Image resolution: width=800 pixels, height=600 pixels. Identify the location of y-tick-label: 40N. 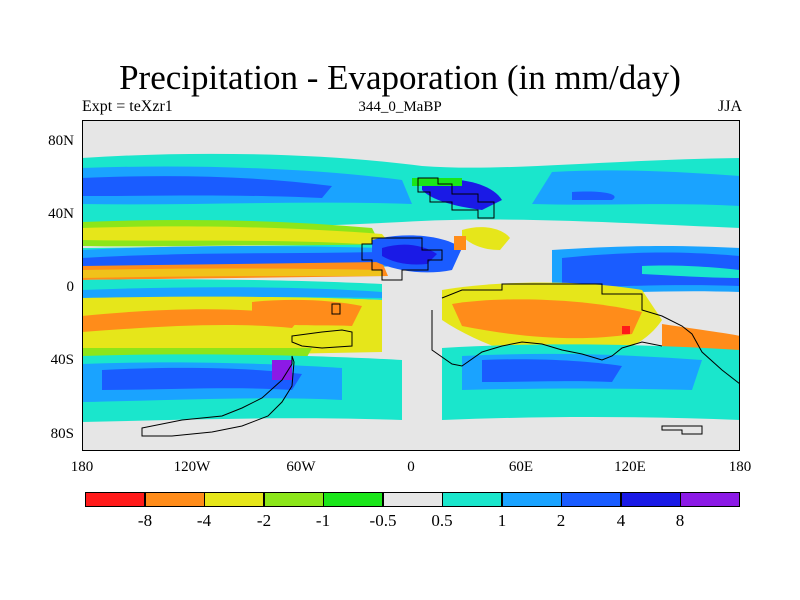
(61, 214).